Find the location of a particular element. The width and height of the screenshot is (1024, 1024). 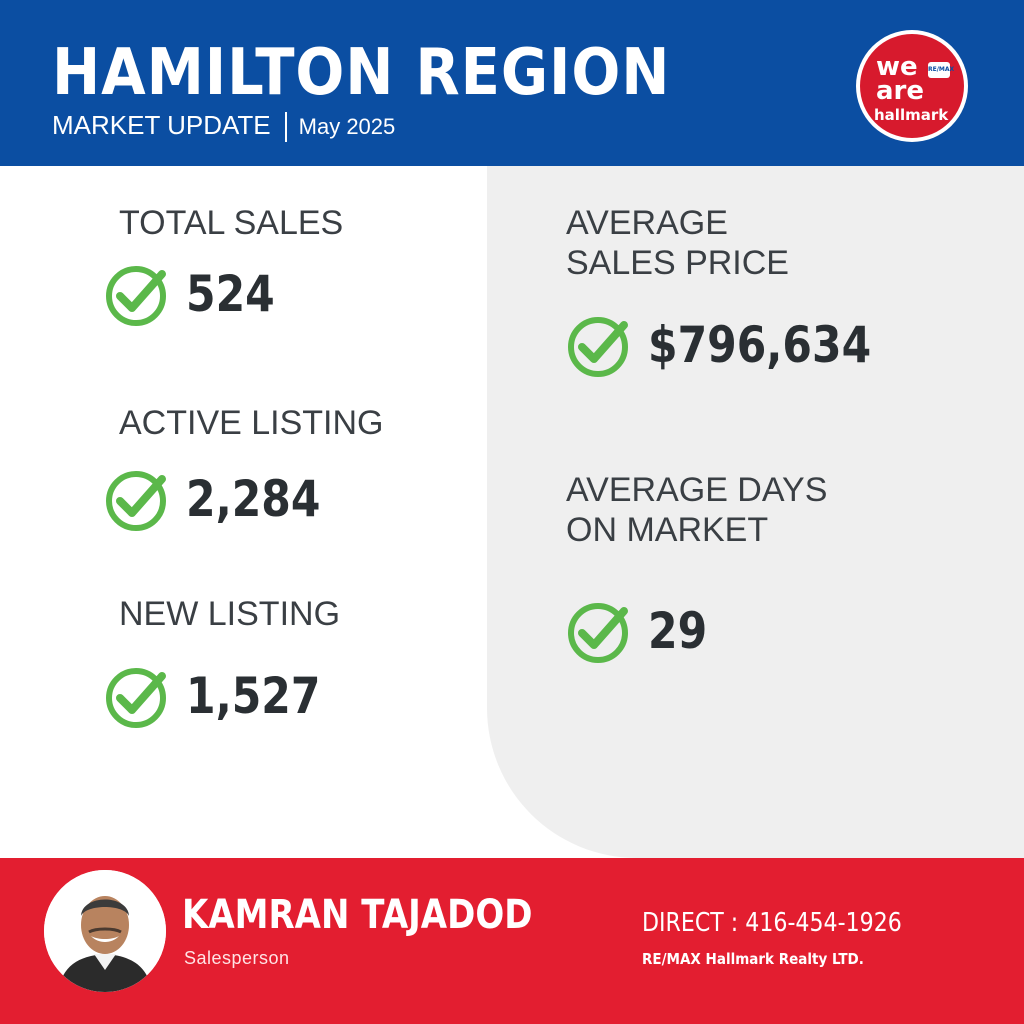

stat-value-avg-price: $796,634 is located at coordinates (760, 345).